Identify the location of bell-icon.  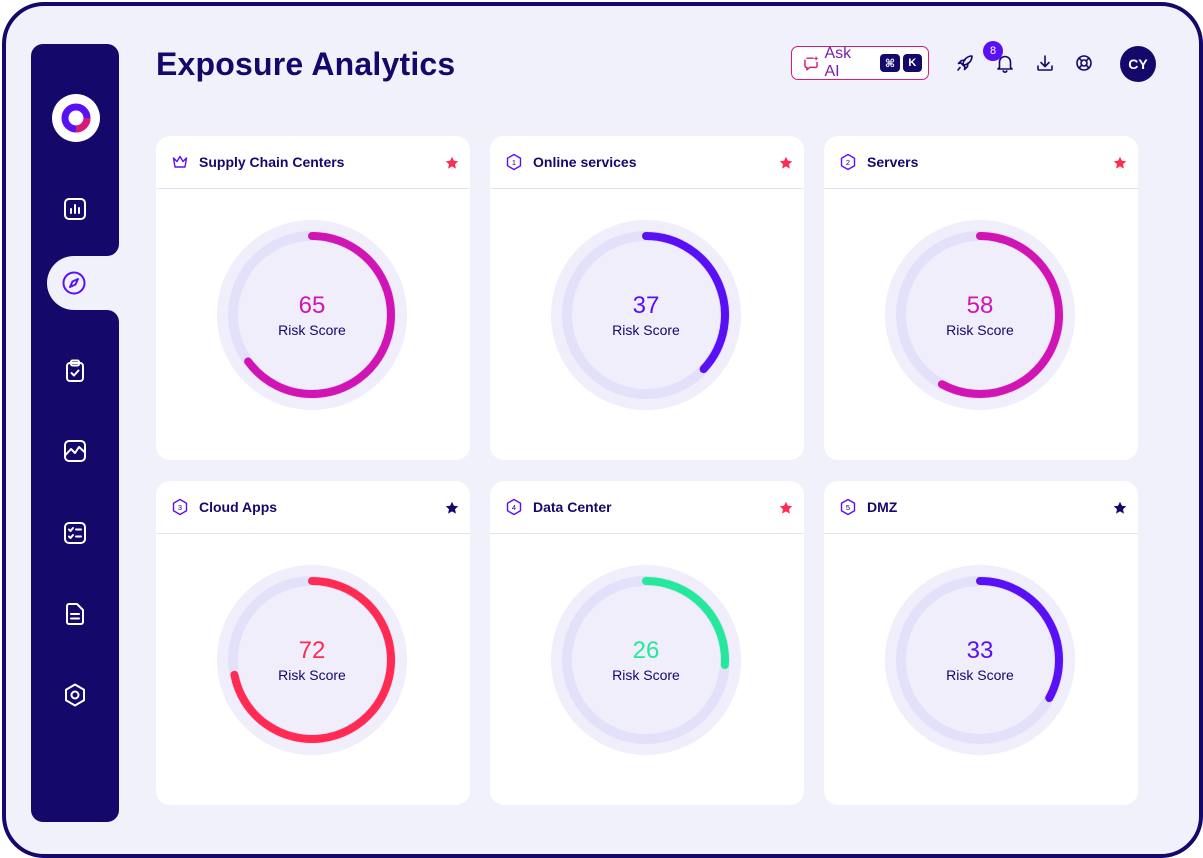
(1005, 64).